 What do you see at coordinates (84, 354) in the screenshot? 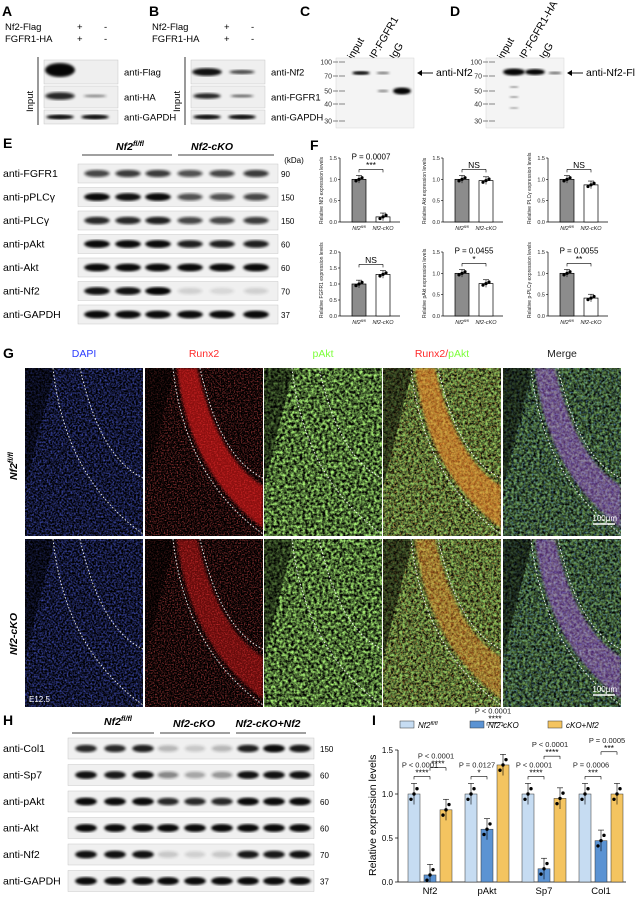
I see `column-label: DAPI` at bounding box center [84, 354].